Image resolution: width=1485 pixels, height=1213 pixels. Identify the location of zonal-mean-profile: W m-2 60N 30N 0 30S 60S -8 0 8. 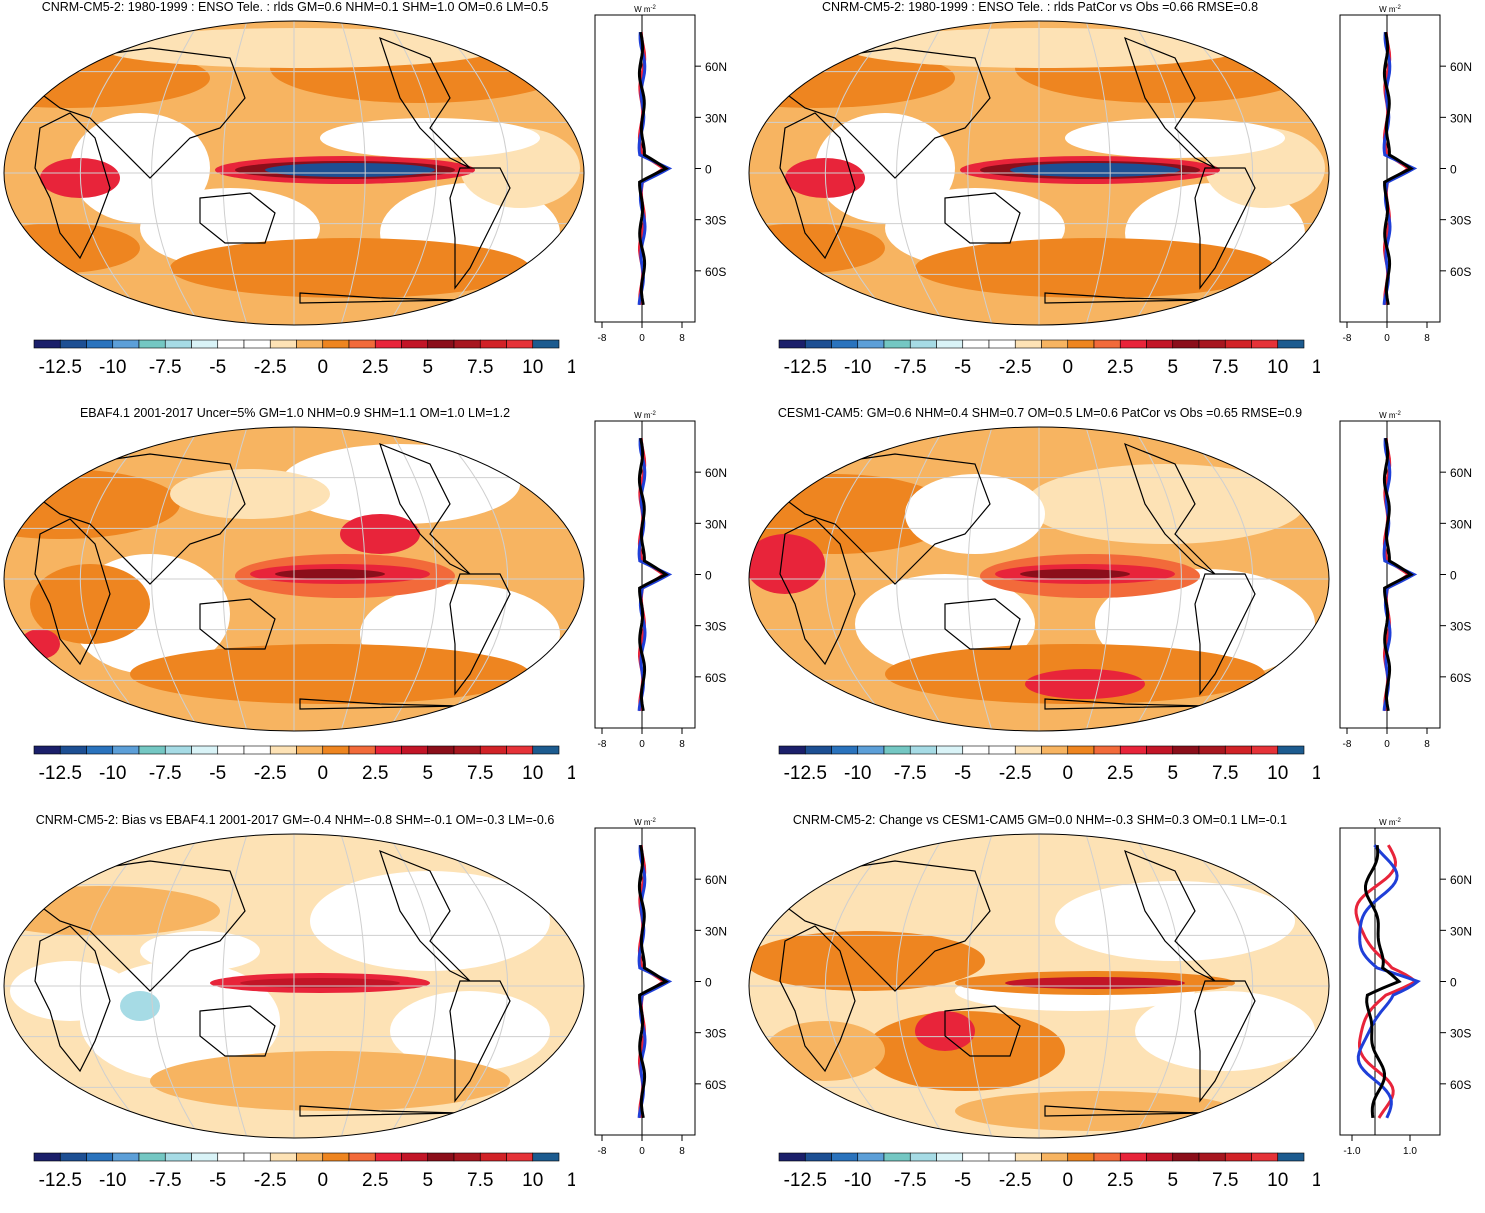
(660, 174).